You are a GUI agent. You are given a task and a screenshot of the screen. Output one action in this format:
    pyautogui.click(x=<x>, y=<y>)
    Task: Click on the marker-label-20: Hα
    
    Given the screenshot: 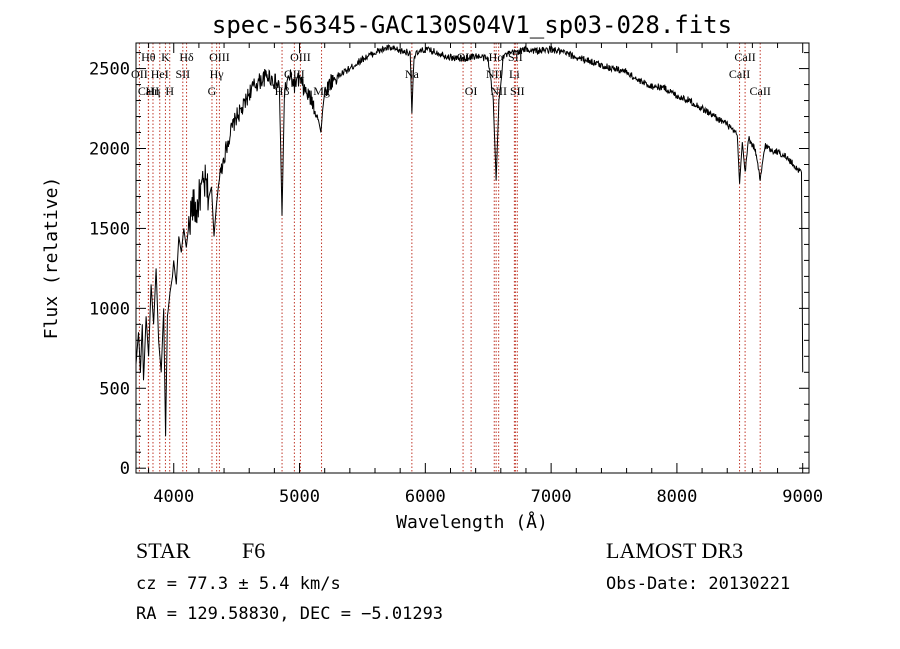 What is the action you would take?
    pyautogui.click(x=497, y=57)
    